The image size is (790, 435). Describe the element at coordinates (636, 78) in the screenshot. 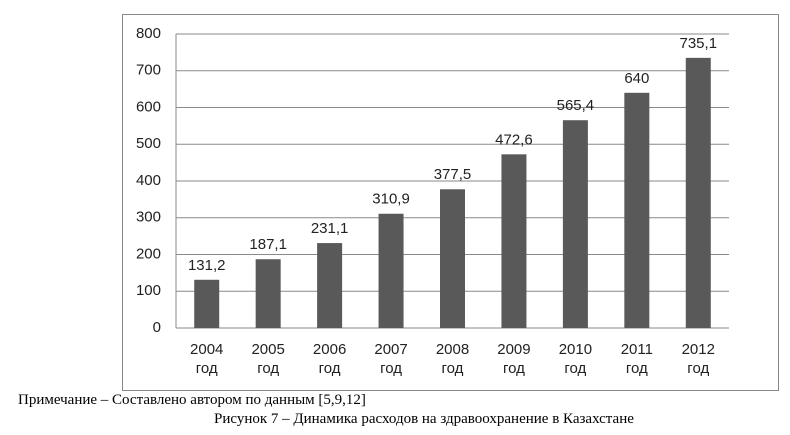

I see `value-label: 640` at that location.